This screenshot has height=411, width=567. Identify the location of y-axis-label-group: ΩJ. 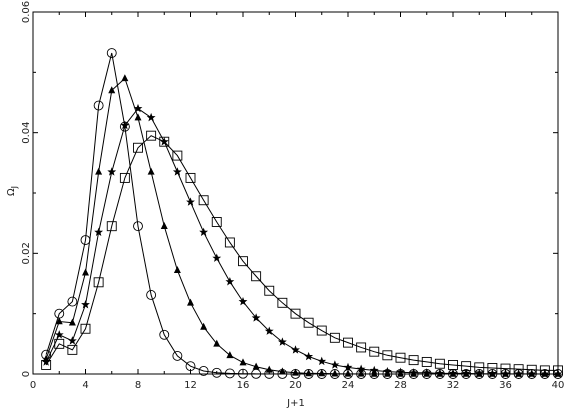
(12, 191).